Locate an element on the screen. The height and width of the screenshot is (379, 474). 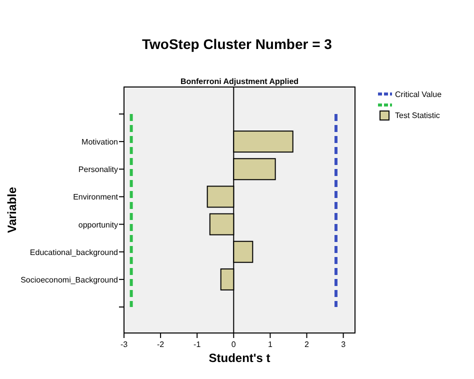
y-tick-label: Socioeconomi_Background is located at coordinates (69, 279).